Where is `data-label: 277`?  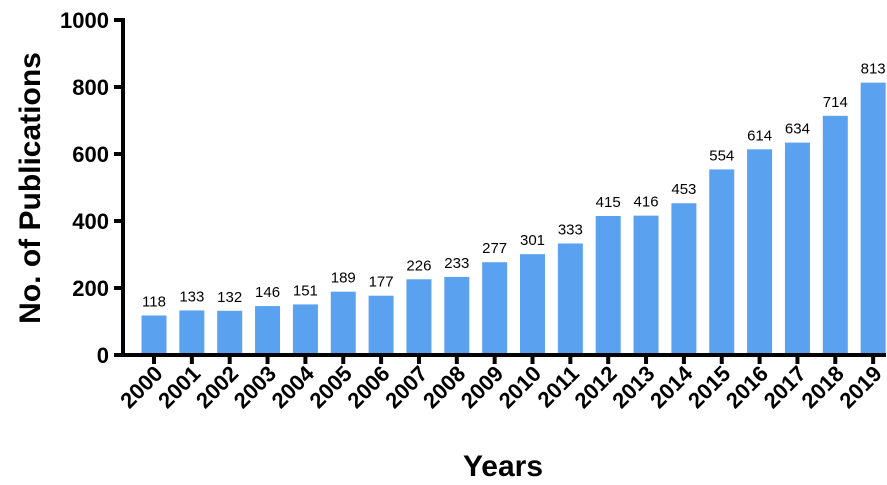 data-label: 277 is located at coordinates (494, 248).